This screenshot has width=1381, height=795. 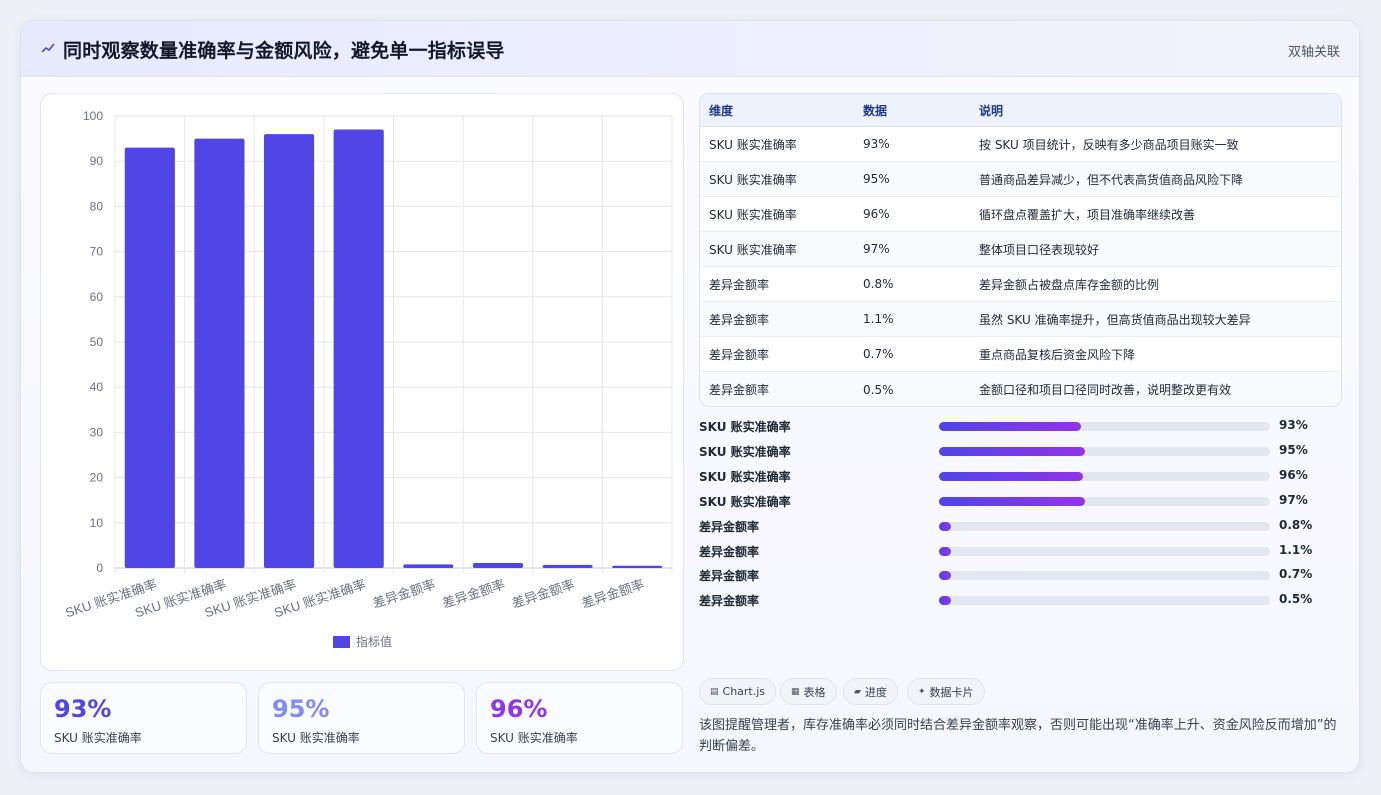 What do you see at coordinates (1296, 574) in the screenshot?
I see `progress-value: 0.7%` at bounding box center [1296, 574].